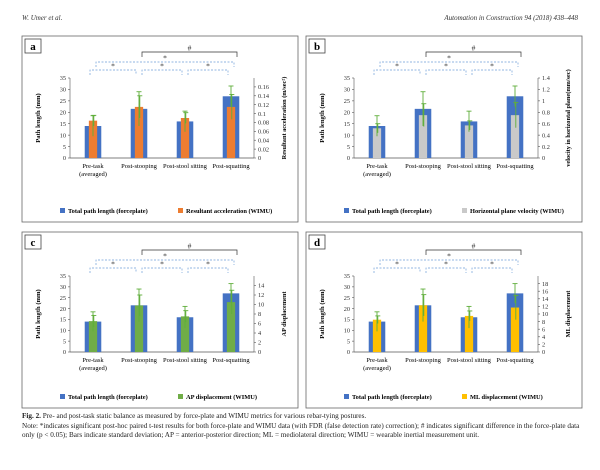  What do you see at coordinates (108, 397) in the screenshot?
I see `legend-label-forceplate: Total path length (forceplate)` at bounding box center [108, 397].